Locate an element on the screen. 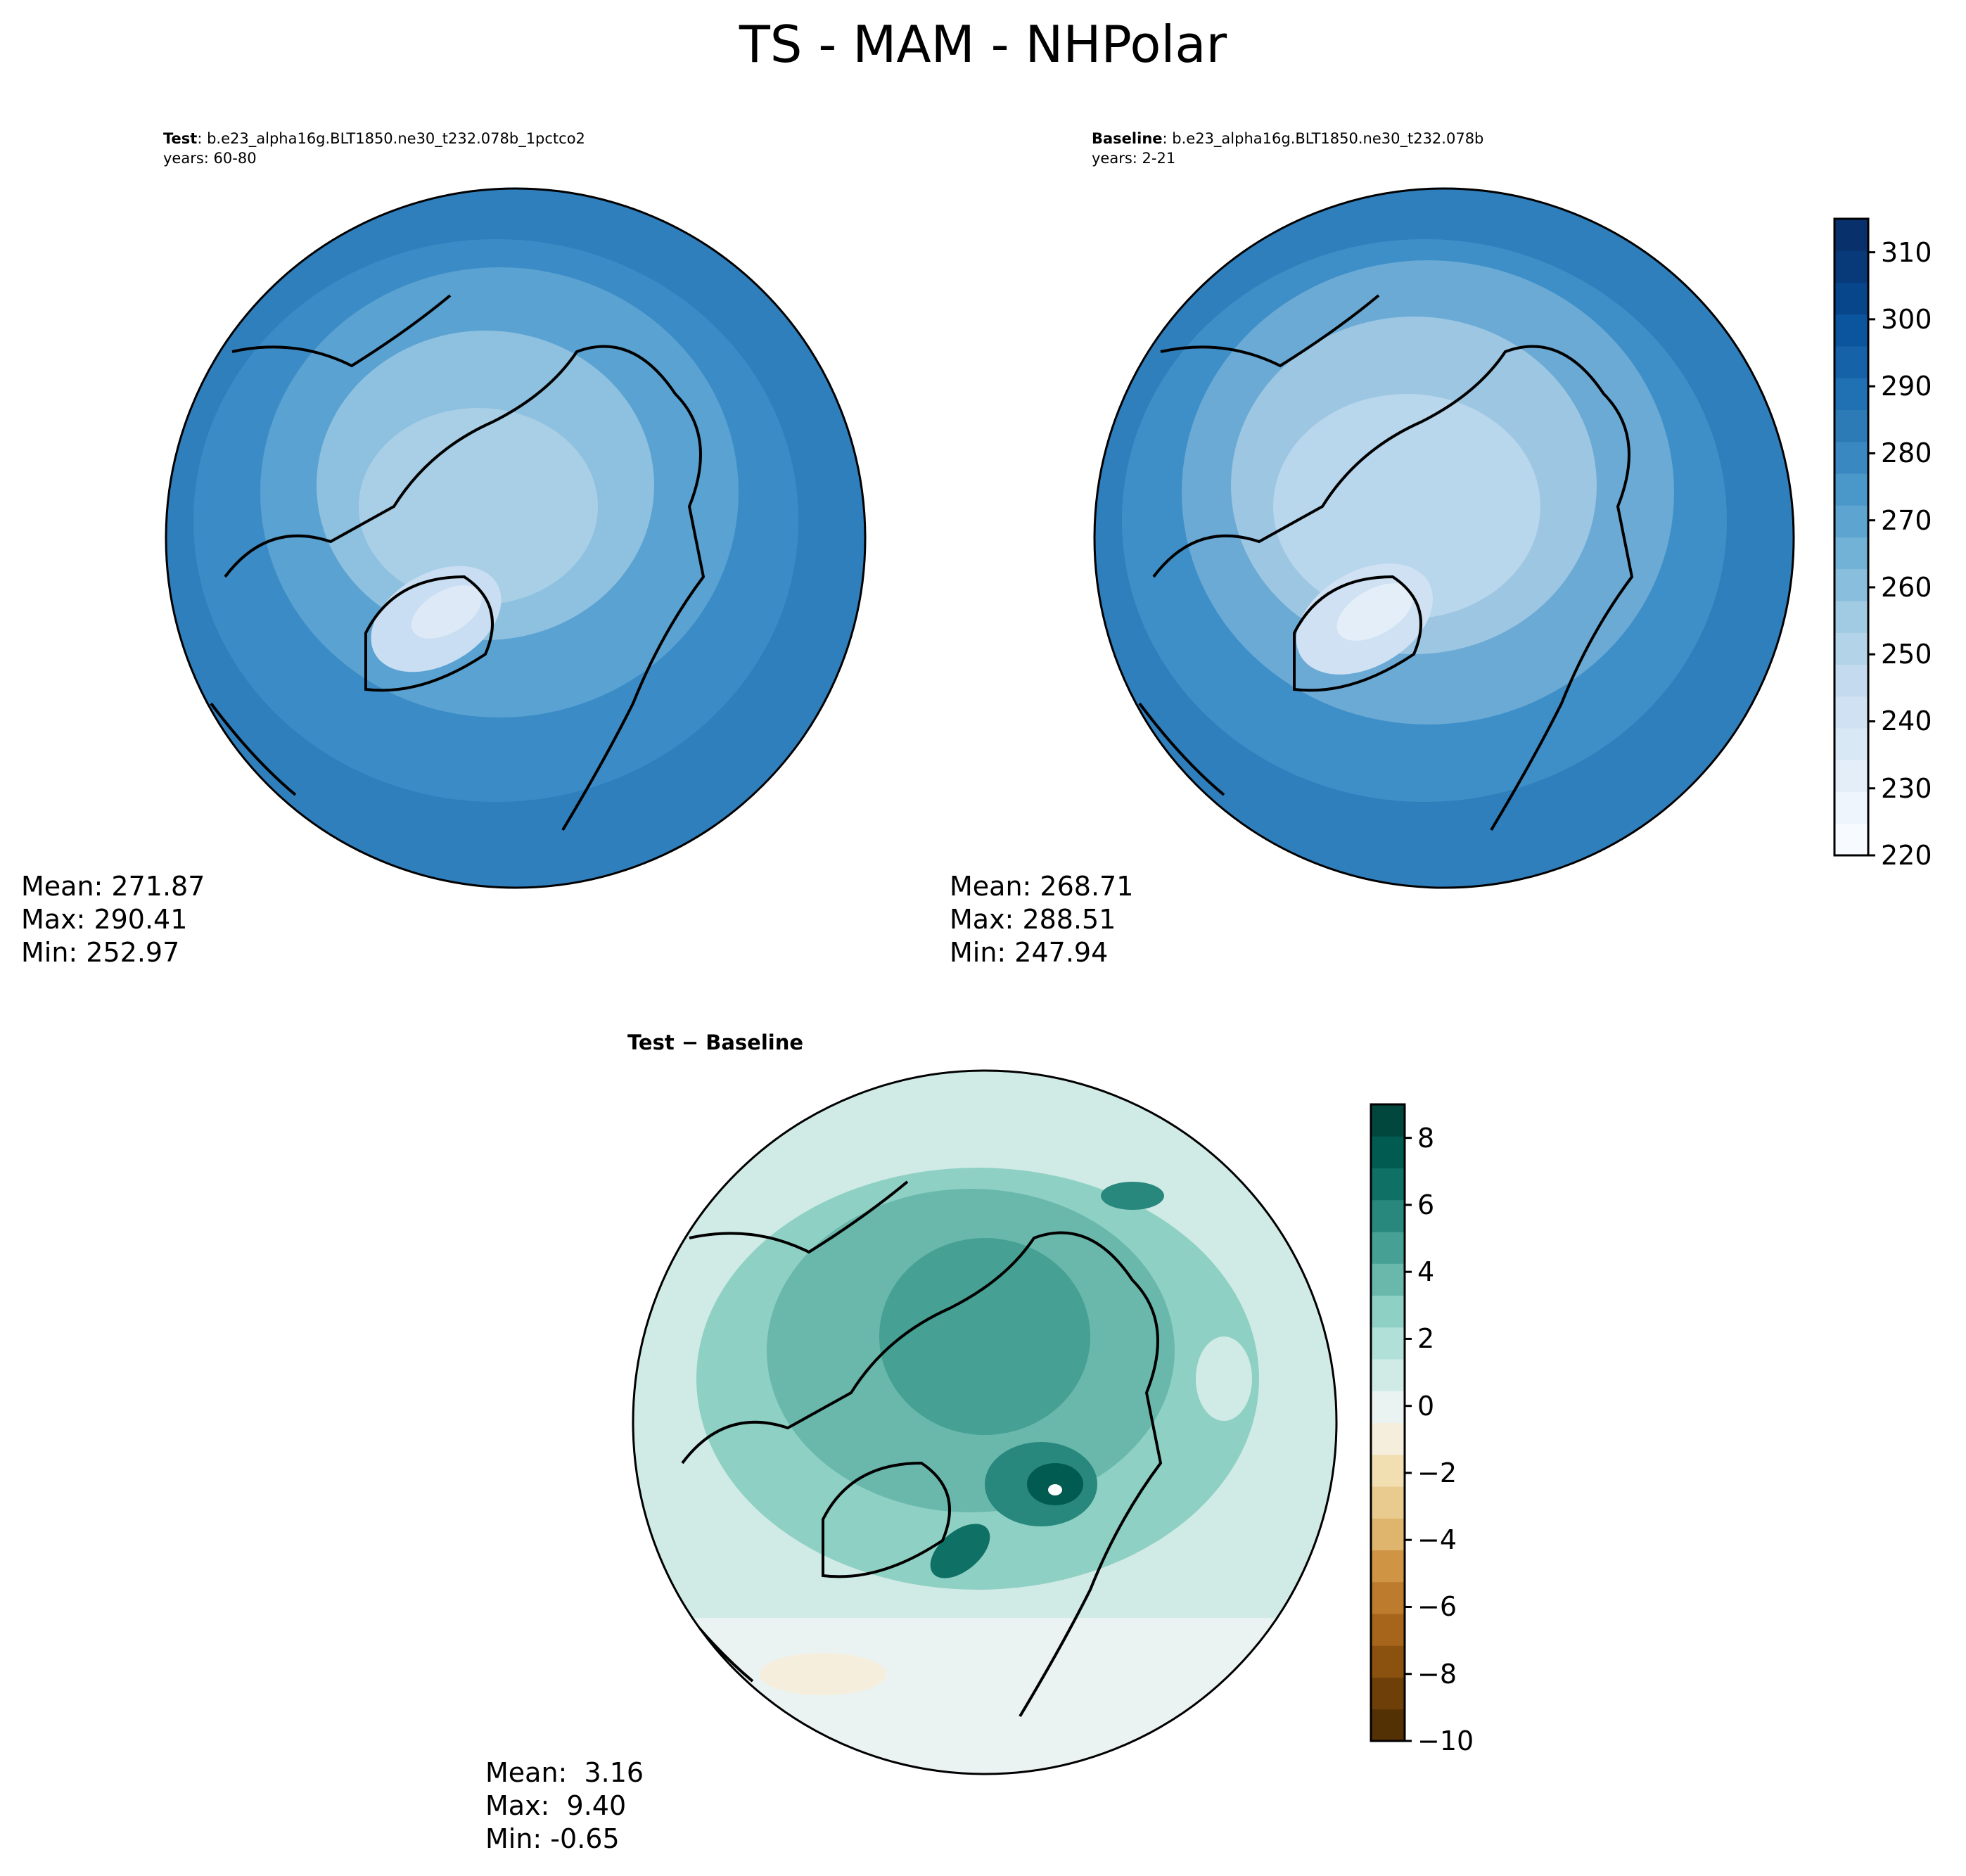  absolute-colorbar-tick-label: 250 is located at coordinates (1906, 654).